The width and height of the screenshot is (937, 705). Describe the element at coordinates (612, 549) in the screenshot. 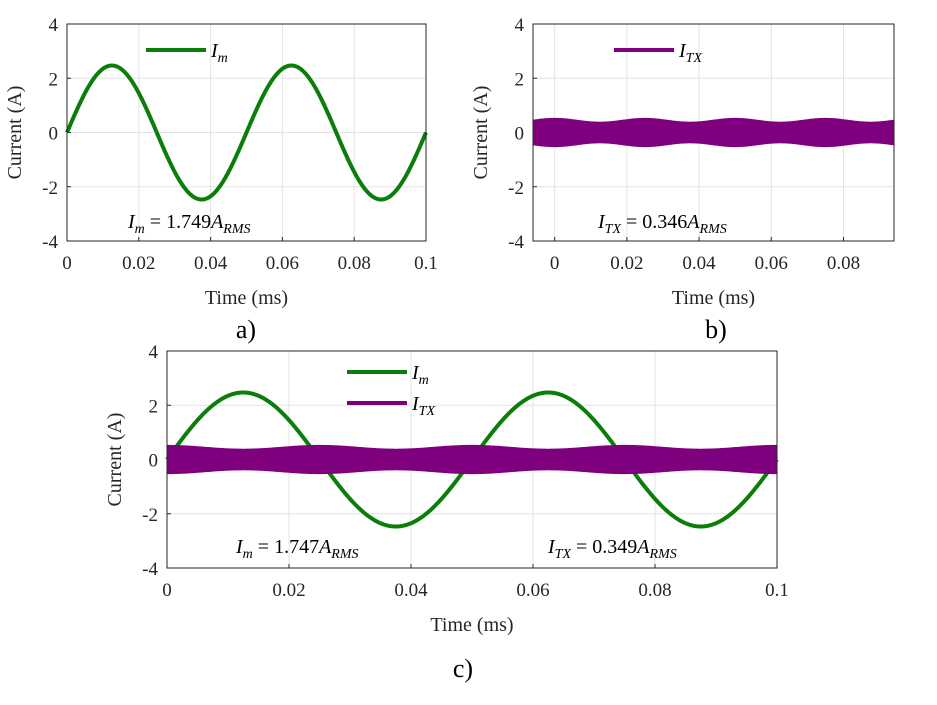

I see `rms-annotation: ITX = 0.349ARMS` at that location.